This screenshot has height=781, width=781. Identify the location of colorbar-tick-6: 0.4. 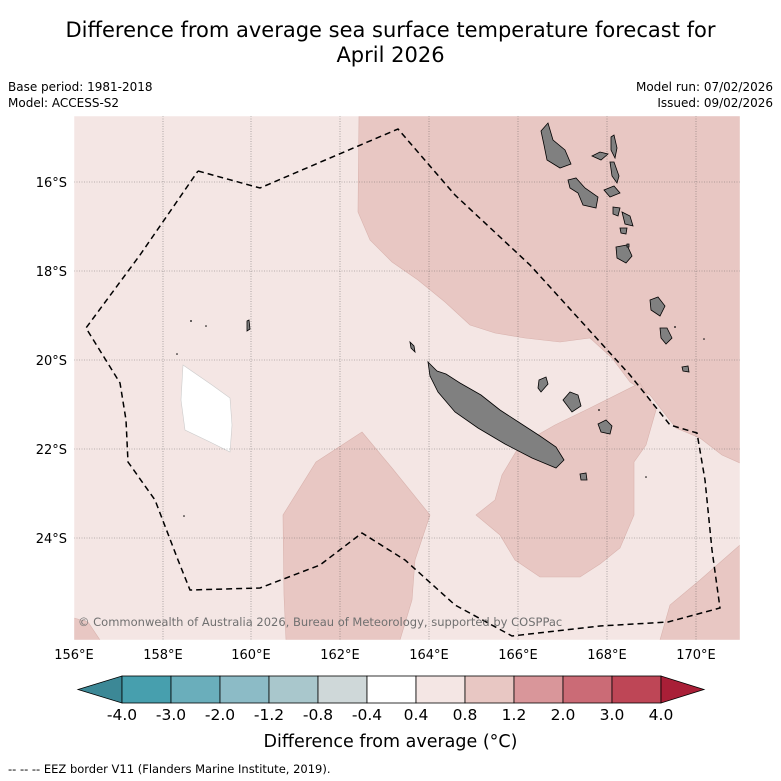
(416, 715).